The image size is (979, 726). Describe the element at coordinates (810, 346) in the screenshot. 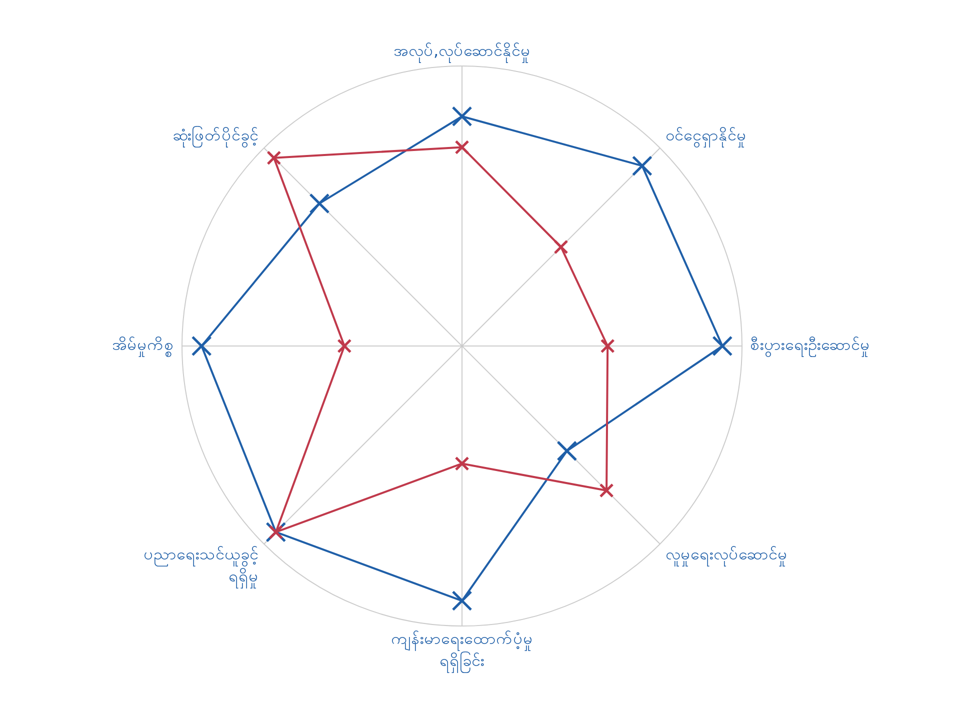

I see `spoke-label: စီးပွားရေးဦးဆောင်မှု` at that location.